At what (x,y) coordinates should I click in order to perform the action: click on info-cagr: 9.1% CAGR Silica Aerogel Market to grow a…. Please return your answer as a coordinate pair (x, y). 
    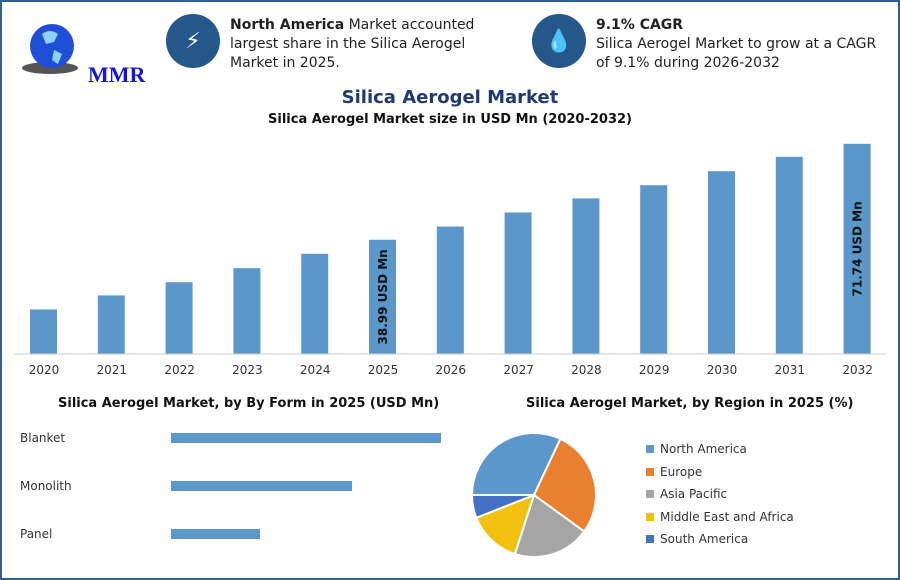
    Looking at the image, I should click on (741, 44).